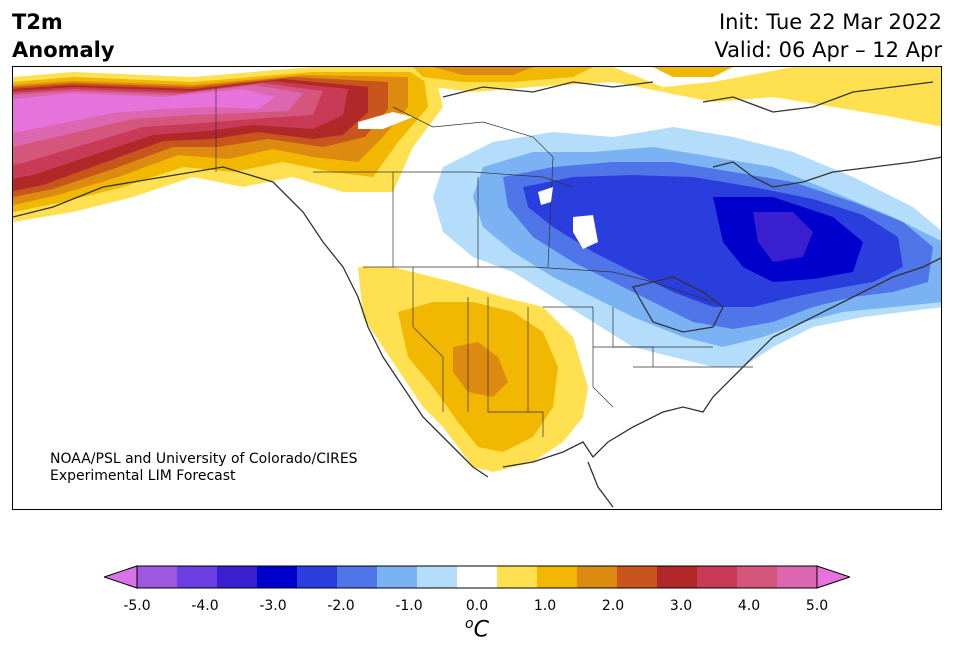 This screenshot has height=656, width=953. Describe the element at coordinates (228, 144) in the screenshot. I see `warm-anomaly-alaska` at that location.